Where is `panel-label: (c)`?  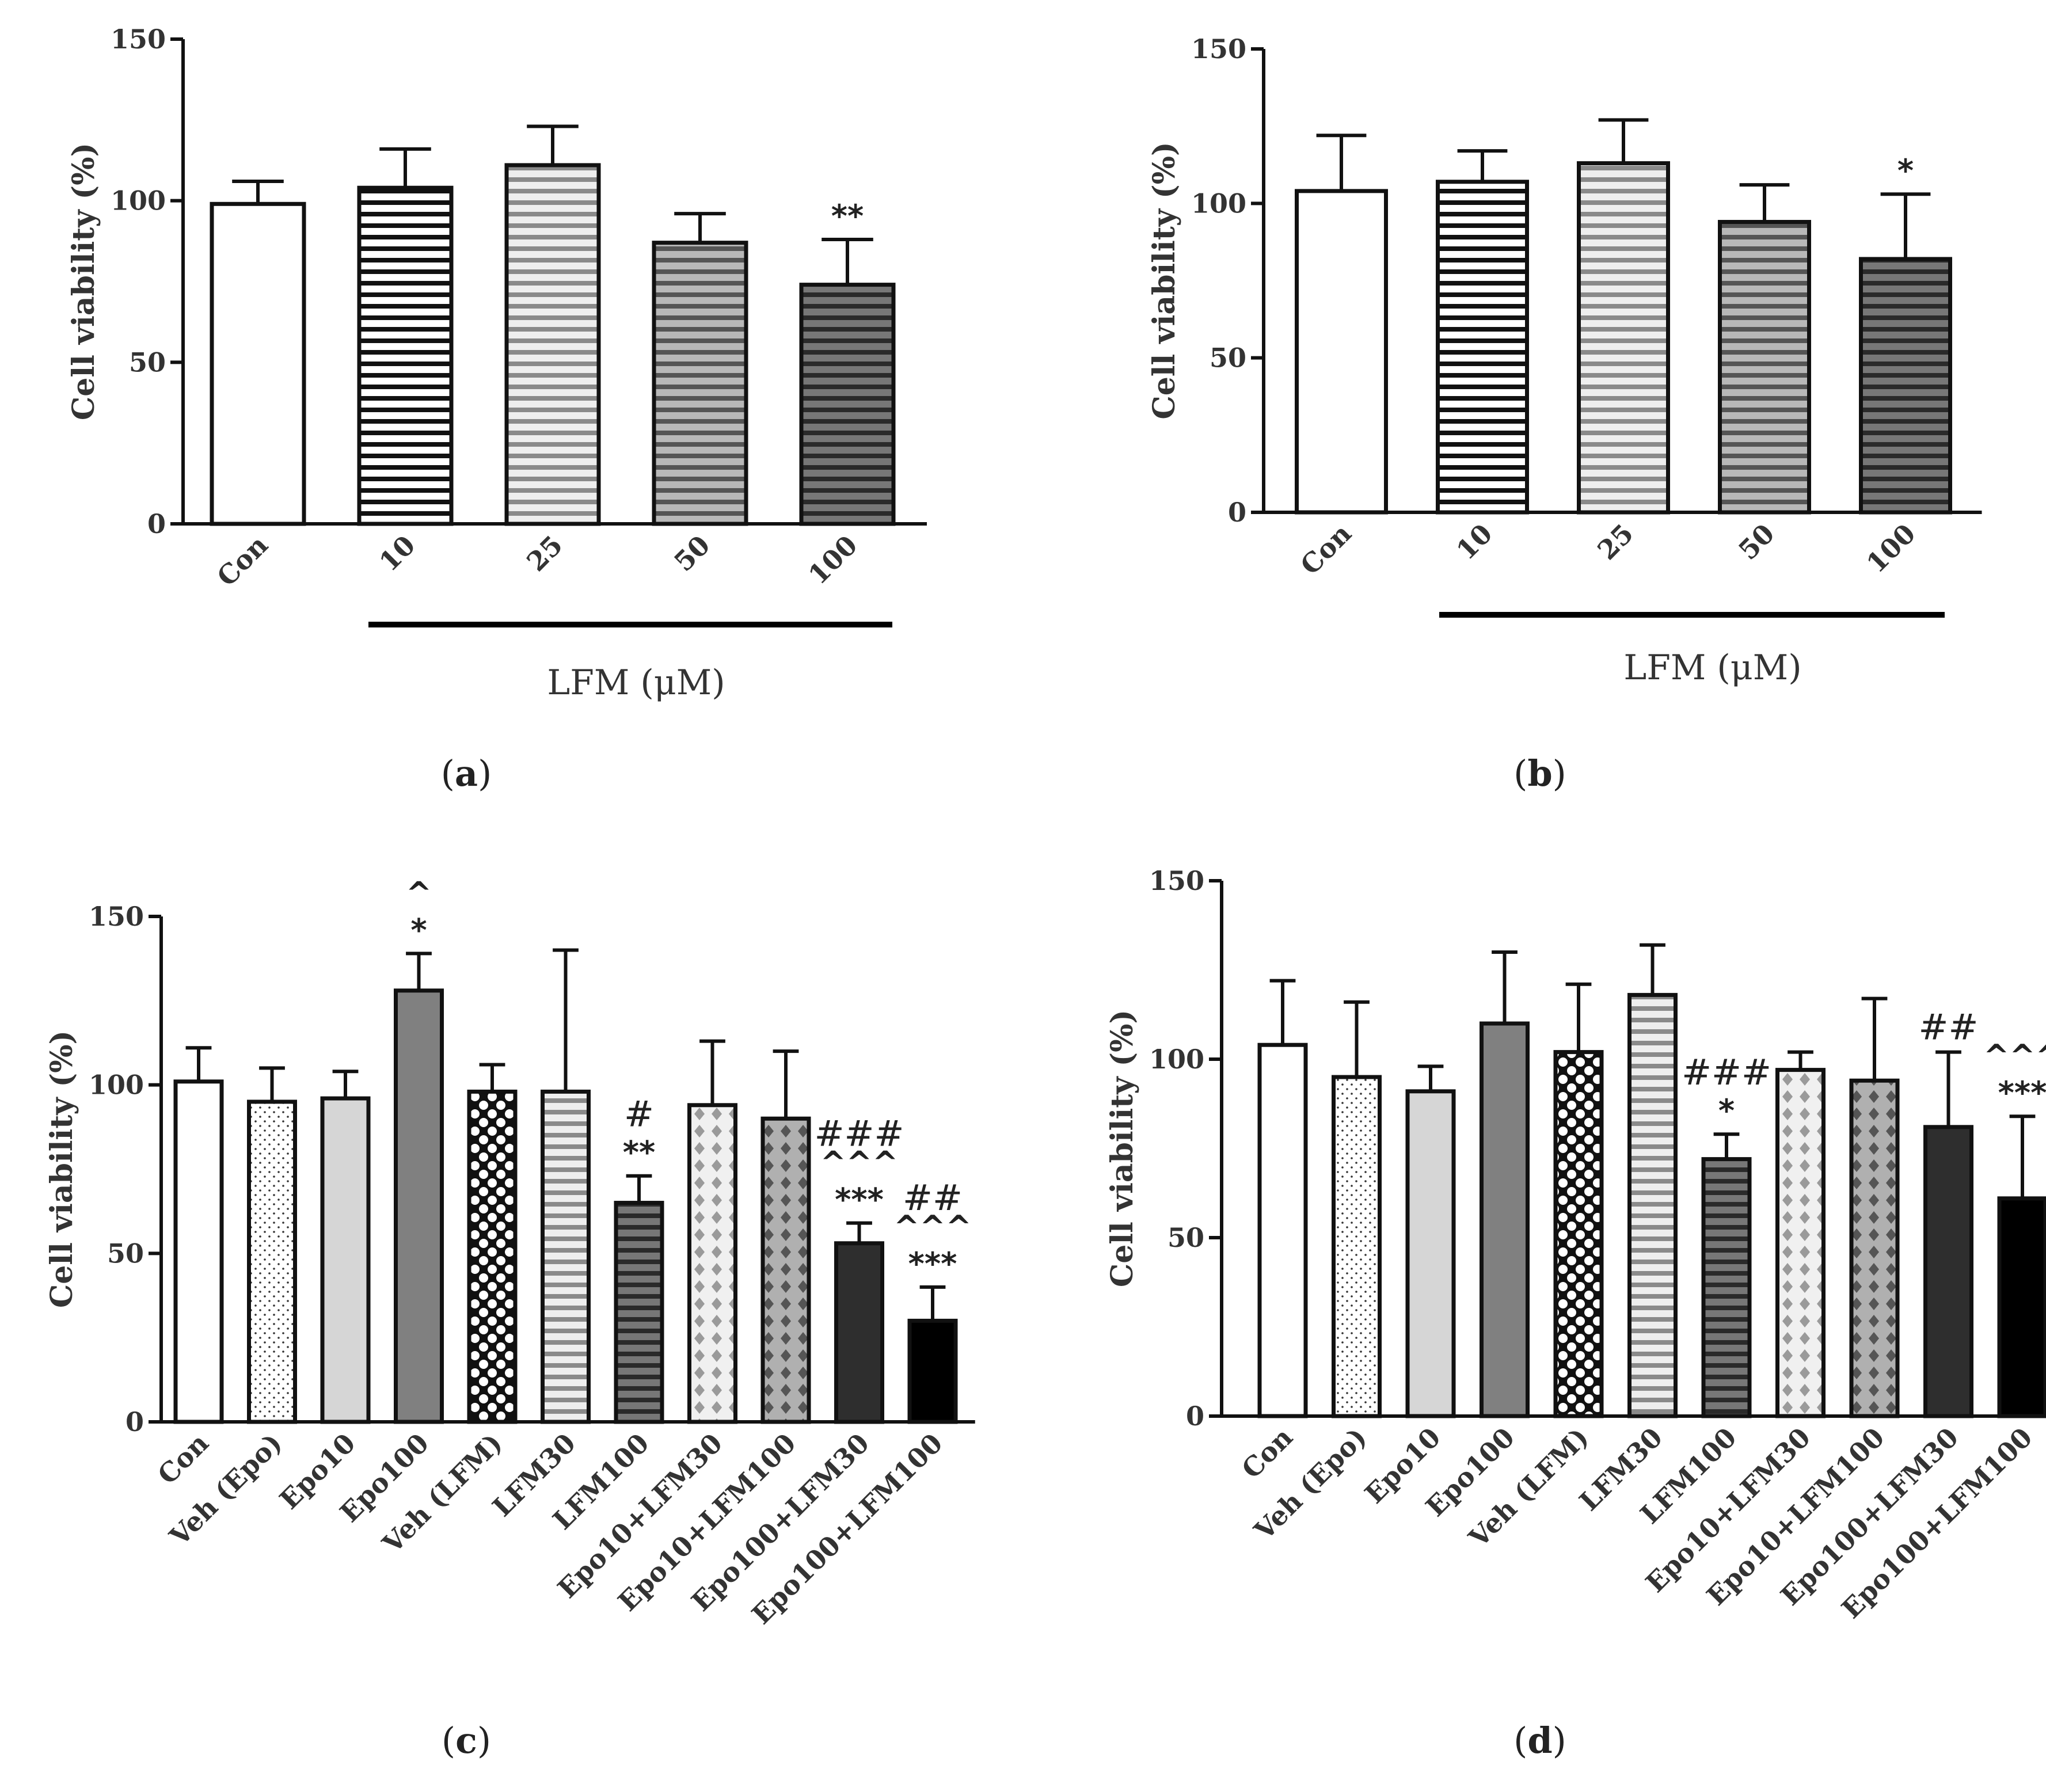
panel-label: (c) is located at coordinates (467, 1740).